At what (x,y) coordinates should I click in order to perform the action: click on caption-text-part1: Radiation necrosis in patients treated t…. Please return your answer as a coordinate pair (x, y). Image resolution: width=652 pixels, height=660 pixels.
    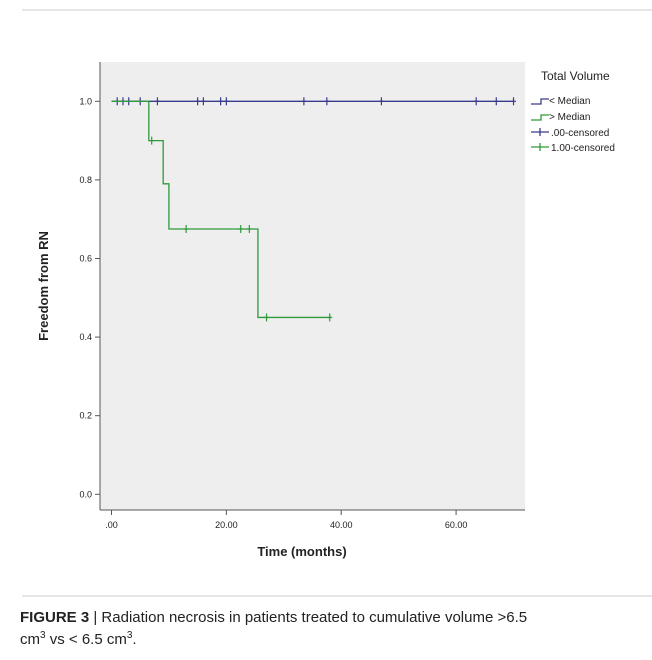
    Looking at the image, I should click on (314, 617).